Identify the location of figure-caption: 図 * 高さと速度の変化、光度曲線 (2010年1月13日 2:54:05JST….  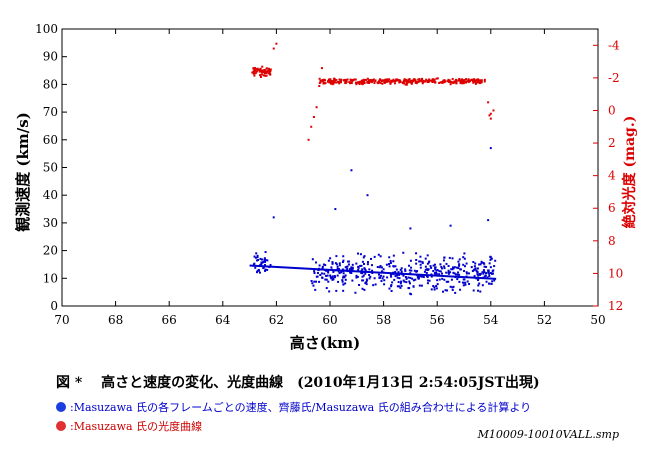
(298, 383).